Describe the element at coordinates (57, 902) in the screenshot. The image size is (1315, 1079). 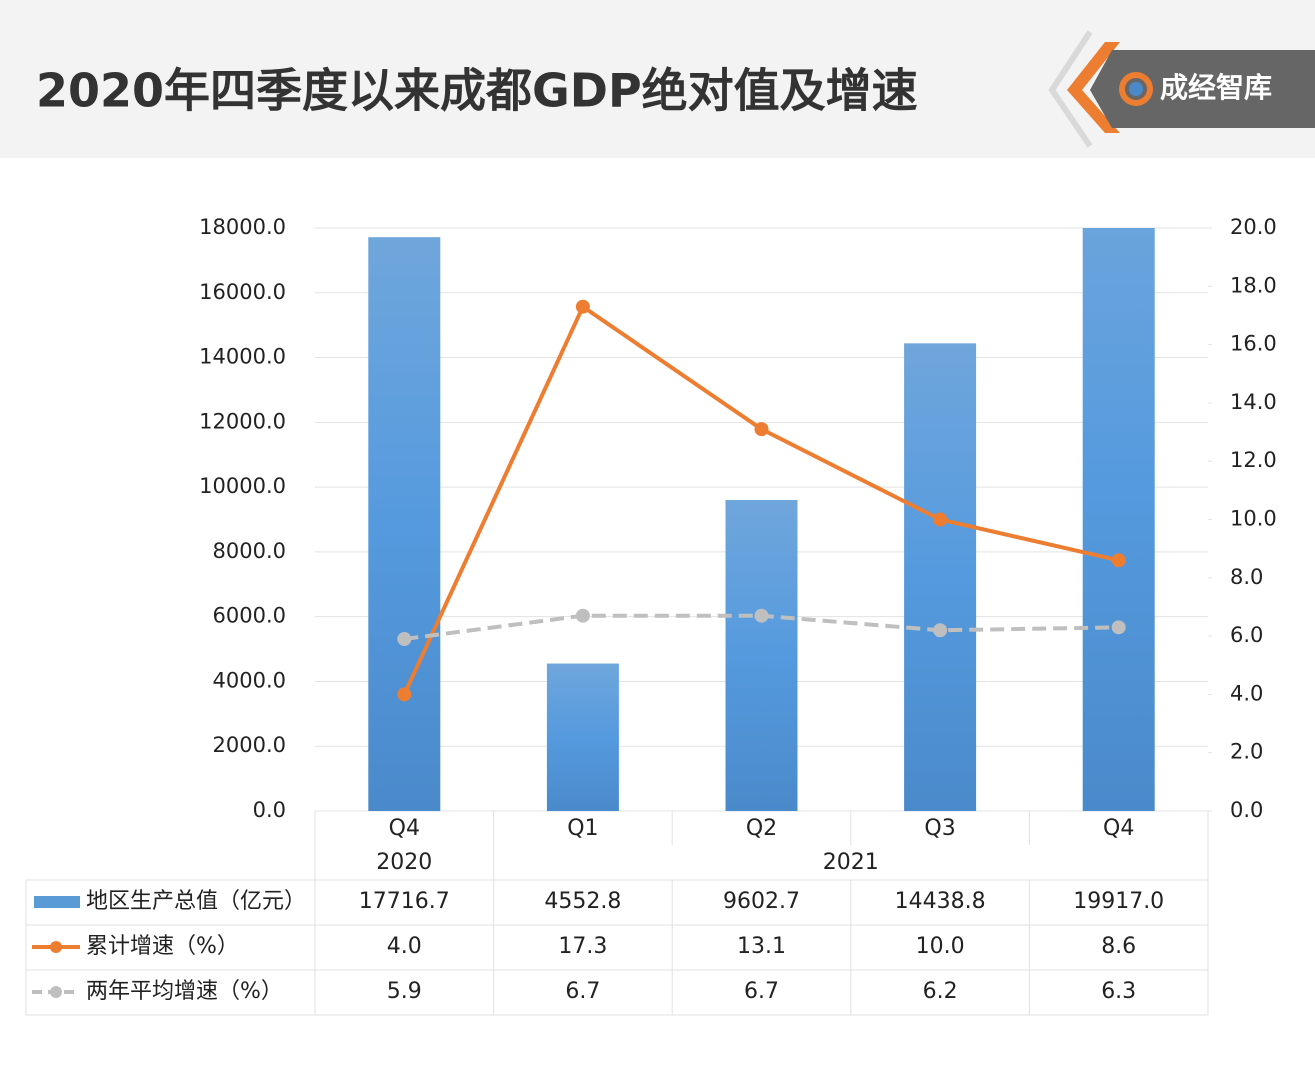
I see `legend-swatch` at that location.